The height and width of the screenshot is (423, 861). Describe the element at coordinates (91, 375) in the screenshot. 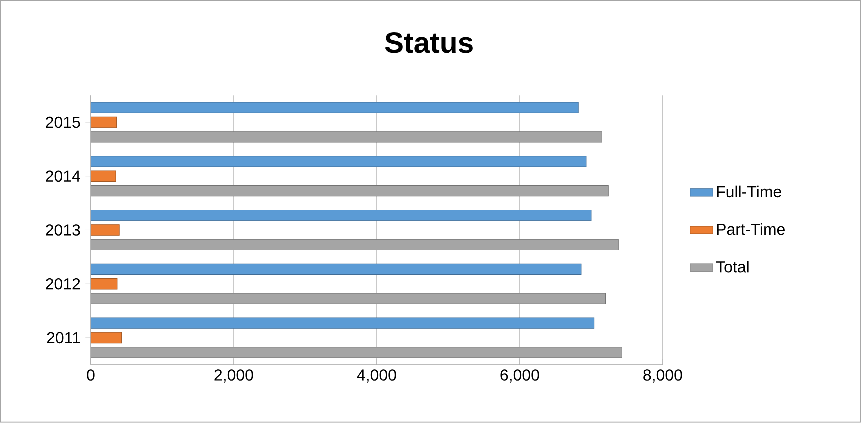

I see `x-tick-label: 0` at that location.